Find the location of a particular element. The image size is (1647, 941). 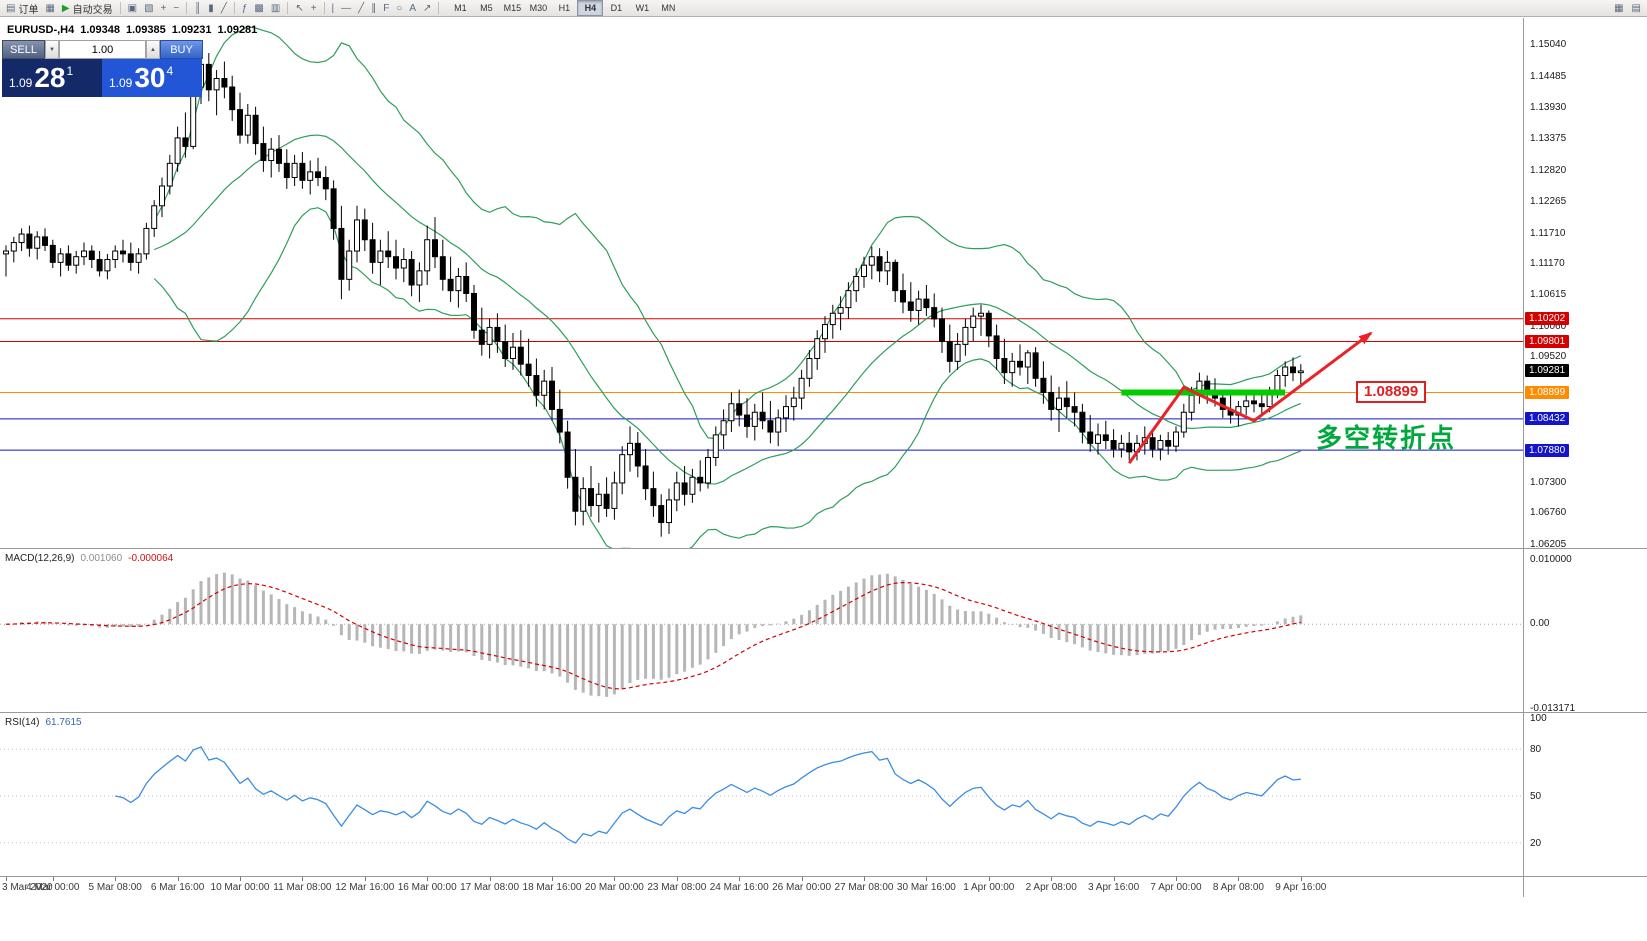

bar-chart-button: ║ is located at coordinates (197, 8).